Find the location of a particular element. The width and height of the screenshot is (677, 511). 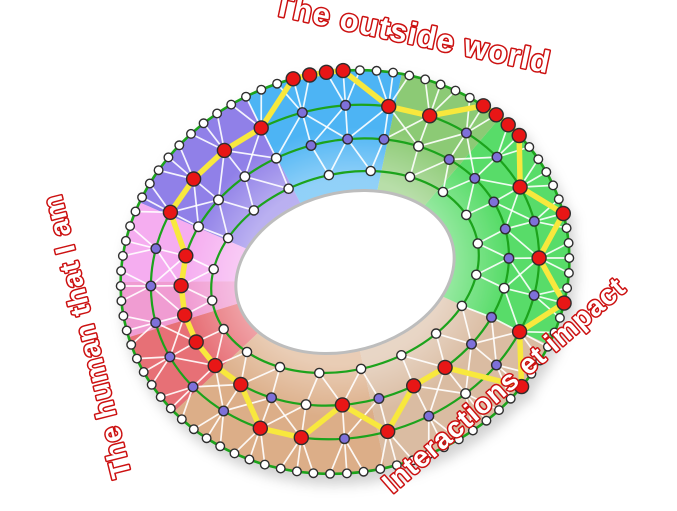

wheel-hole is located at coordinates (345, 272).